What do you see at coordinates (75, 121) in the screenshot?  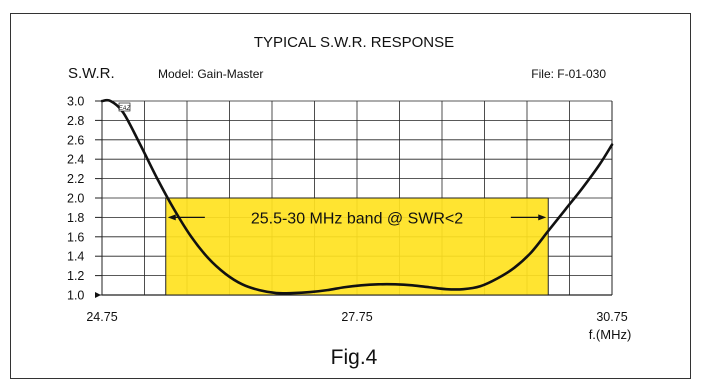 I see `y-tick-label: 2.8` at bounding box center [75, 121].